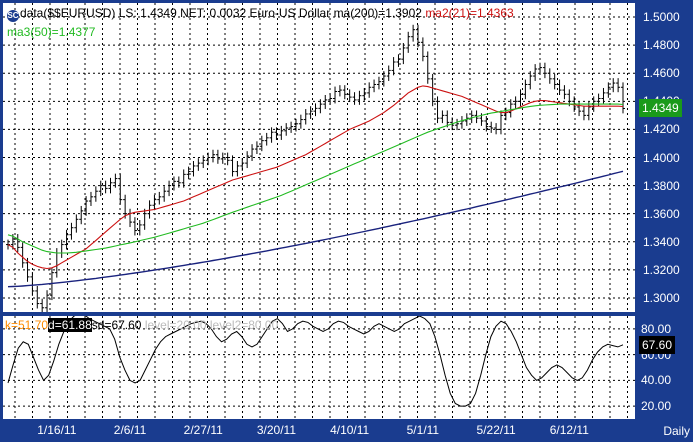  What do you see at coordinates (213, 13) in the screenshot?
I see `legend-net: NET: 0.0032` at bounding box center [213, 13].